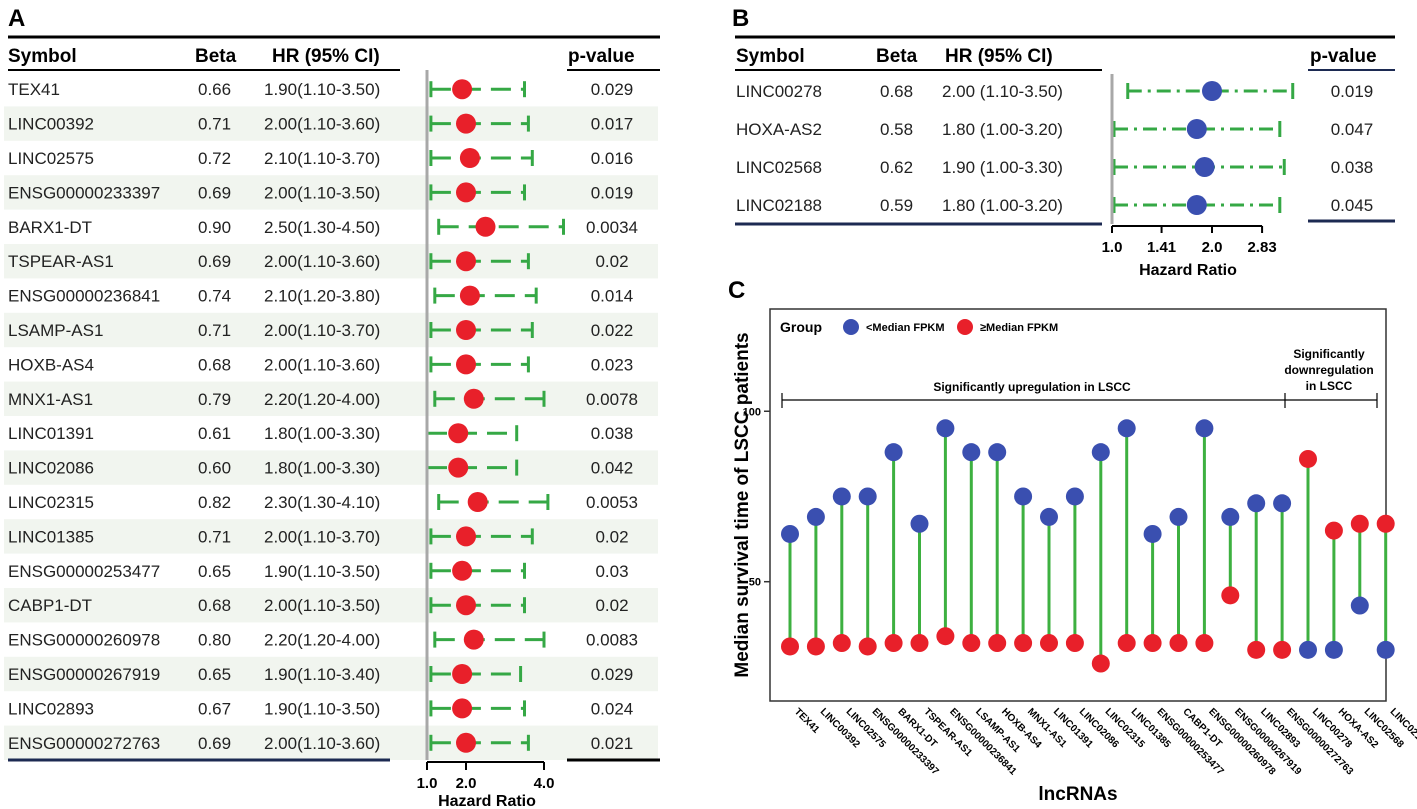  What do you see at coordinates (51, 502) in the screenshot?
I see `table-cell-symbol: LINC02315` at bounding box center [51, 502].